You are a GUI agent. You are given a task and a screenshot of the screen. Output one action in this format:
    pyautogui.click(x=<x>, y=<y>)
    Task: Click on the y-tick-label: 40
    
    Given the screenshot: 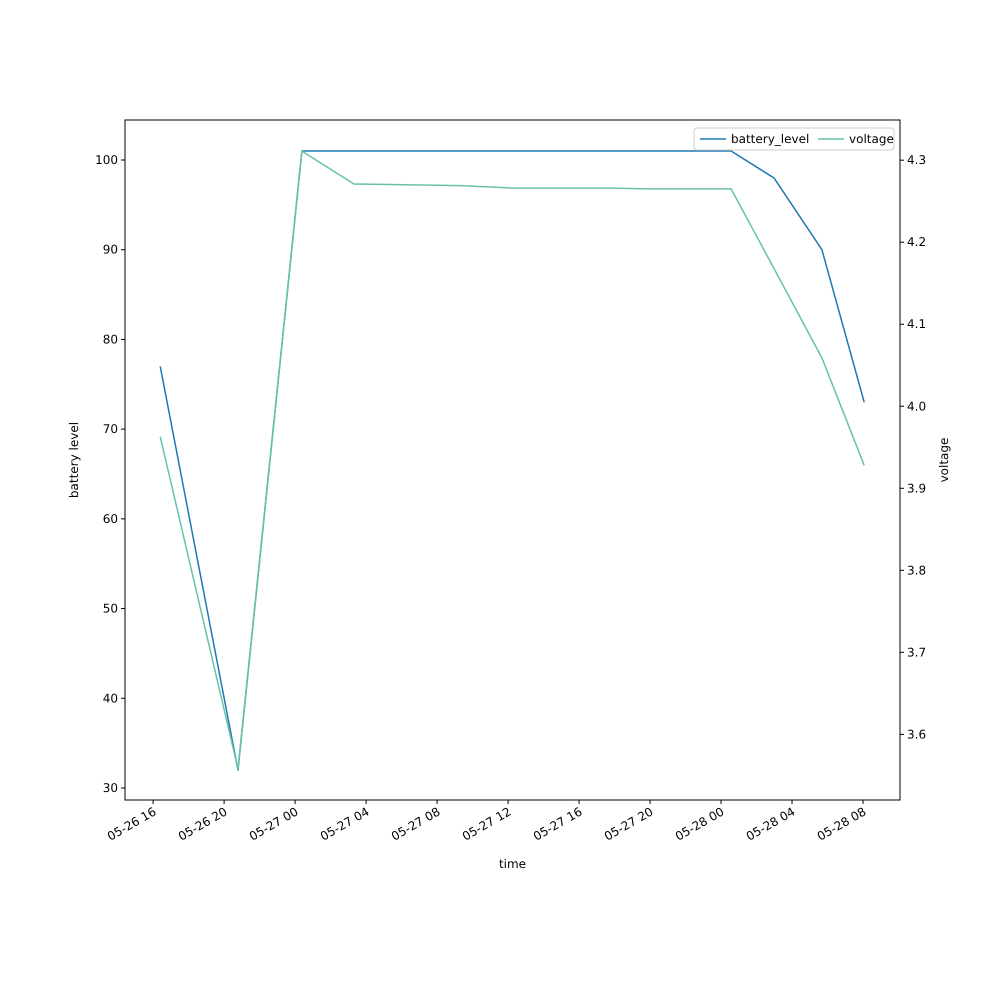 What is the action you would take?
    pyautogui.click(x=110, y=698)
    